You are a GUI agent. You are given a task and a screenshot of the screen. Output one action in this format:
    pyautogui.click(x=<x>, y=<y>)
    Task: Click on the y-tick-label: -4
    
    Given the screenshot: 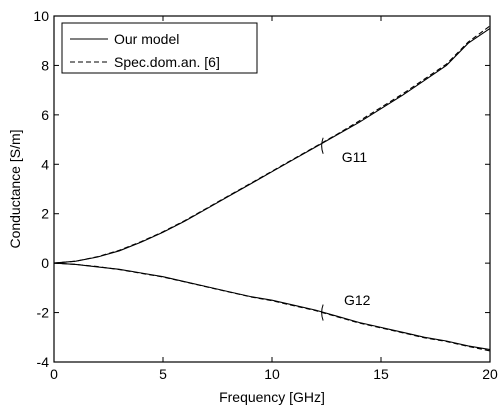 What is the action you would take?
    pyautogui.click(x=43, y=362)
    